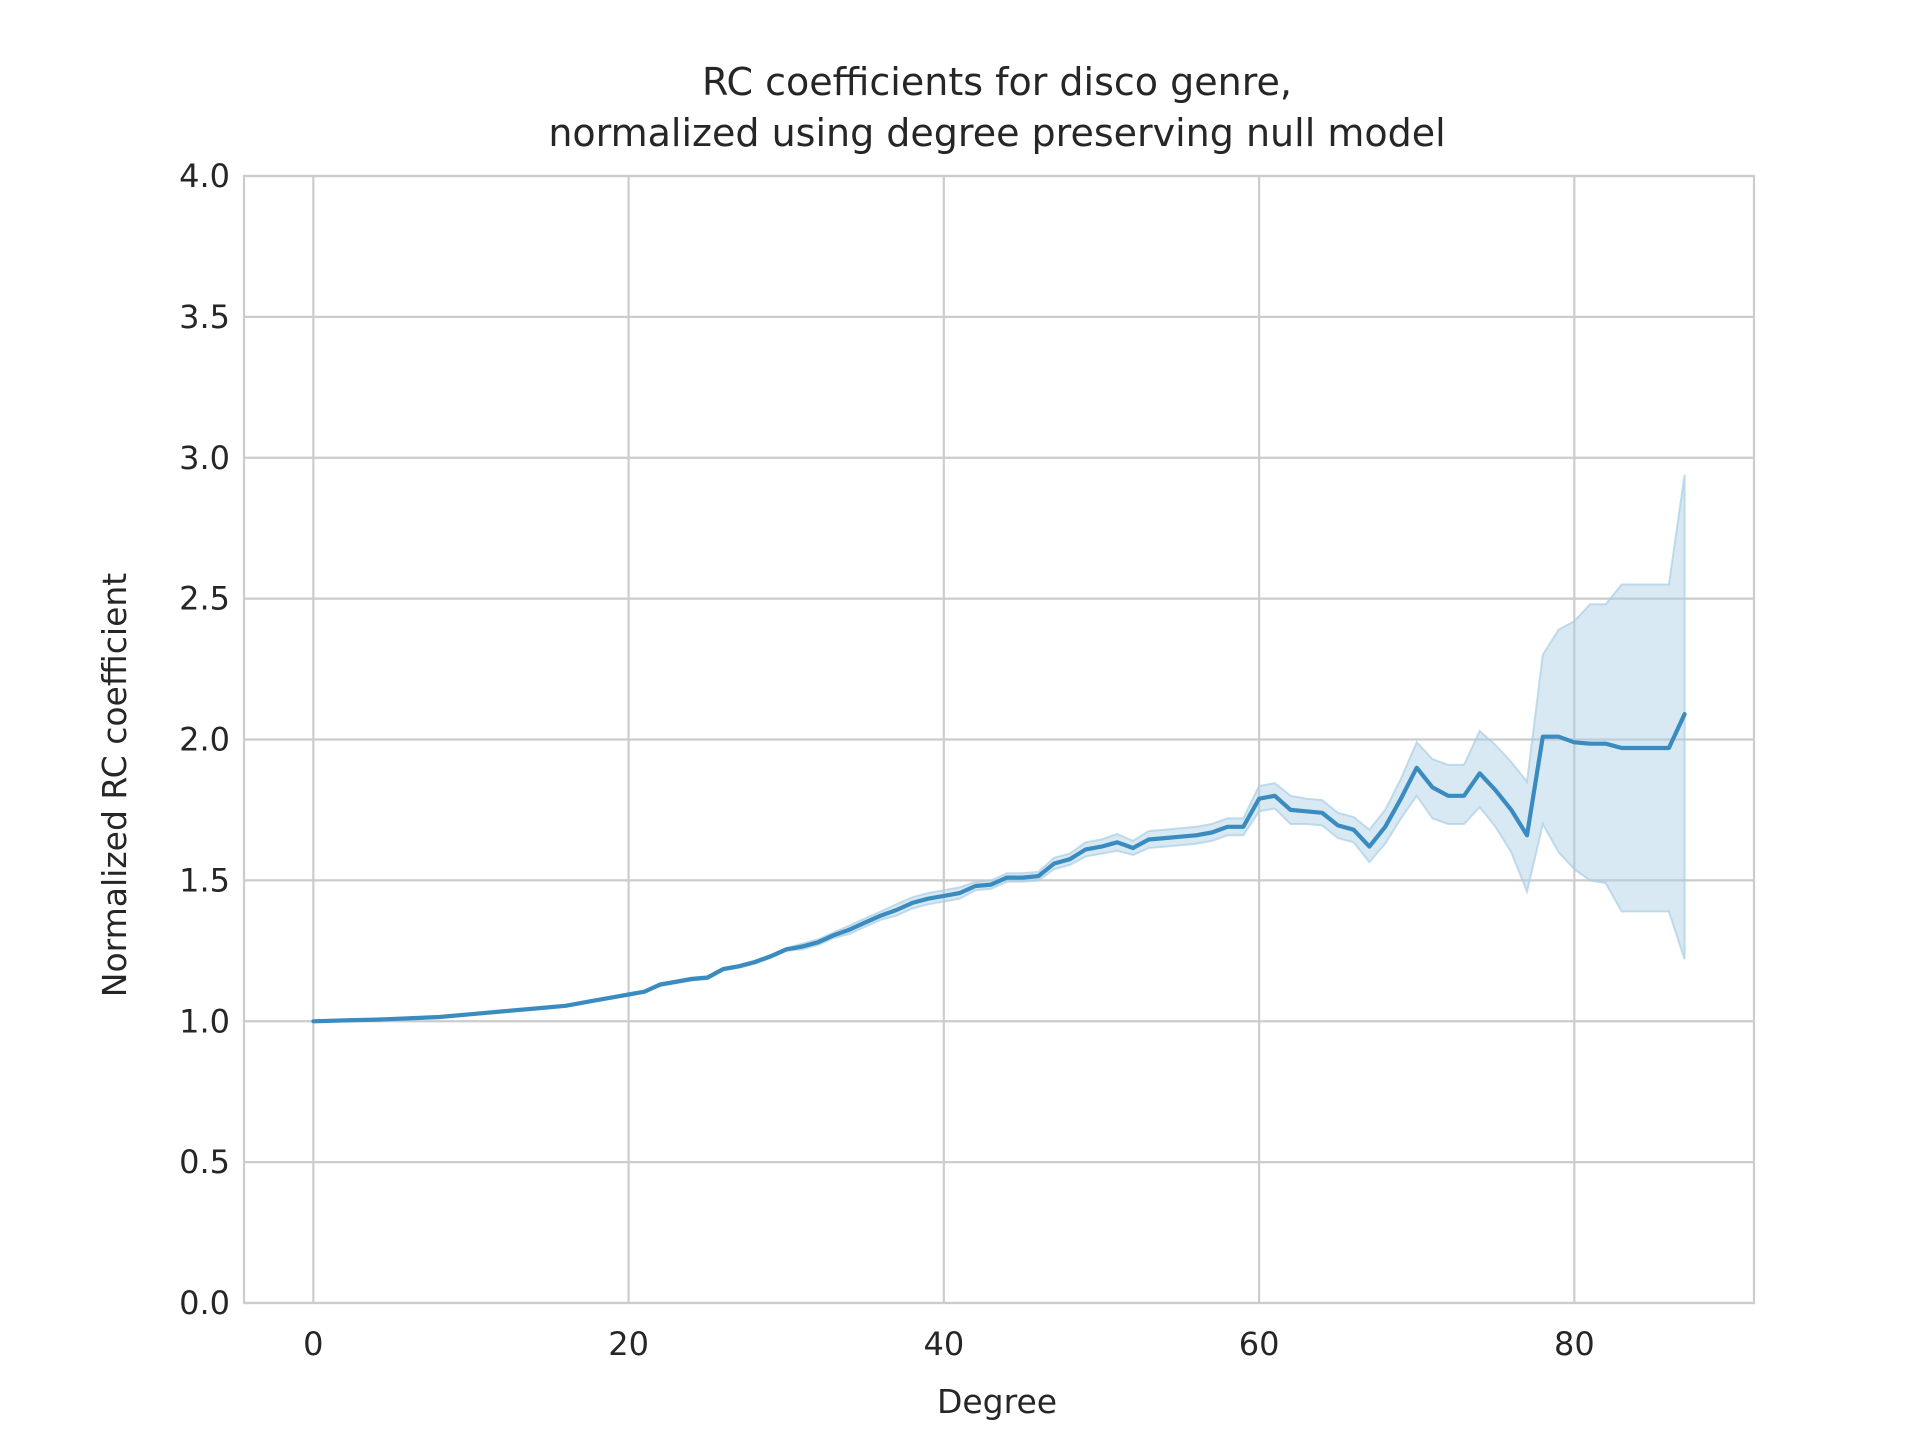 This screenshot has height=1440, width=1920. I want to click on y-tick-label: 4.0, so click(204, 176).